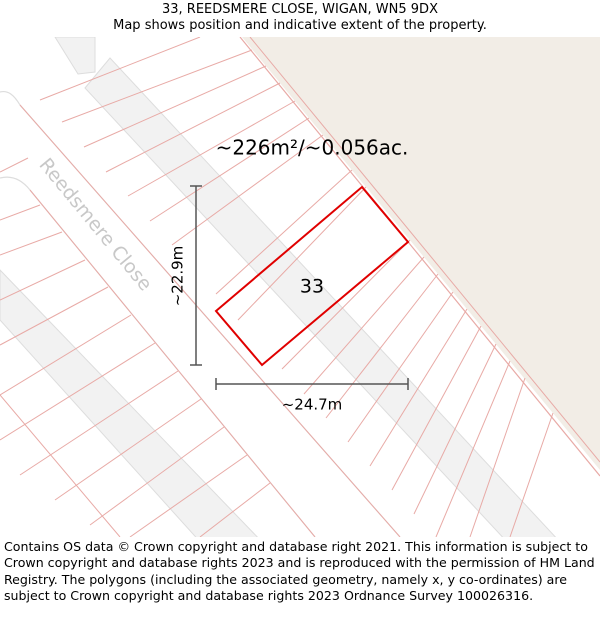 The image size is (600, 625). I want to click on property-plot-outline, so click(312, 276).